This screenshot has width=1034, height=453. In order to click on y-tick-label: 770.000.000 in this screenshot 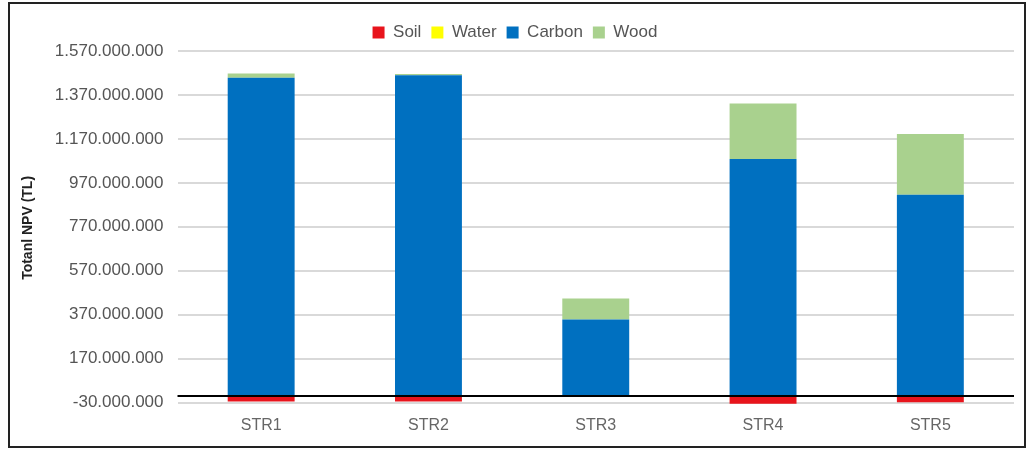, I will do `click(116, 226)`.